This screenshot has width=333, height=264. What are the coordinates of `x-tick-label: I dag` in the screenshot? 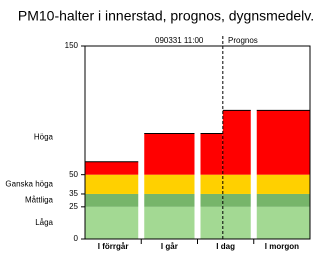 It's located at (225, 246).